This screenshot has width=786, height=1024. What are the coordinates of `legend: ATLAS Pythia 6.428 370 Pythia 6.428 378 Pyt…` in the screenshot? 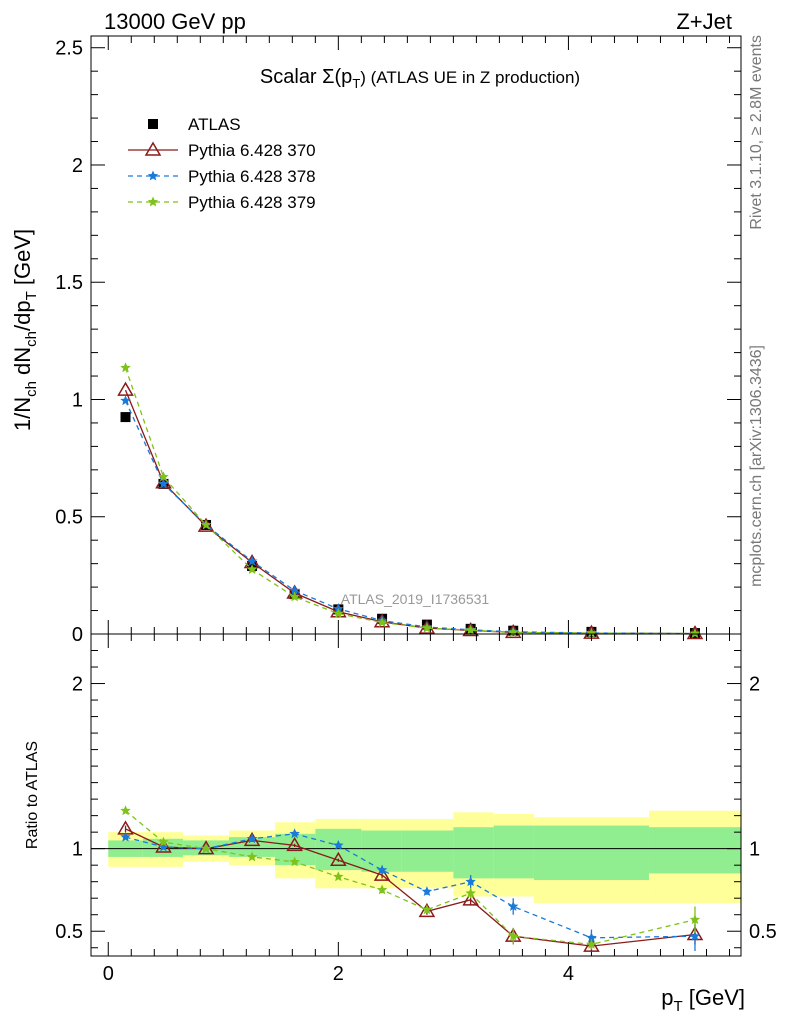 It's located at (222, 163).